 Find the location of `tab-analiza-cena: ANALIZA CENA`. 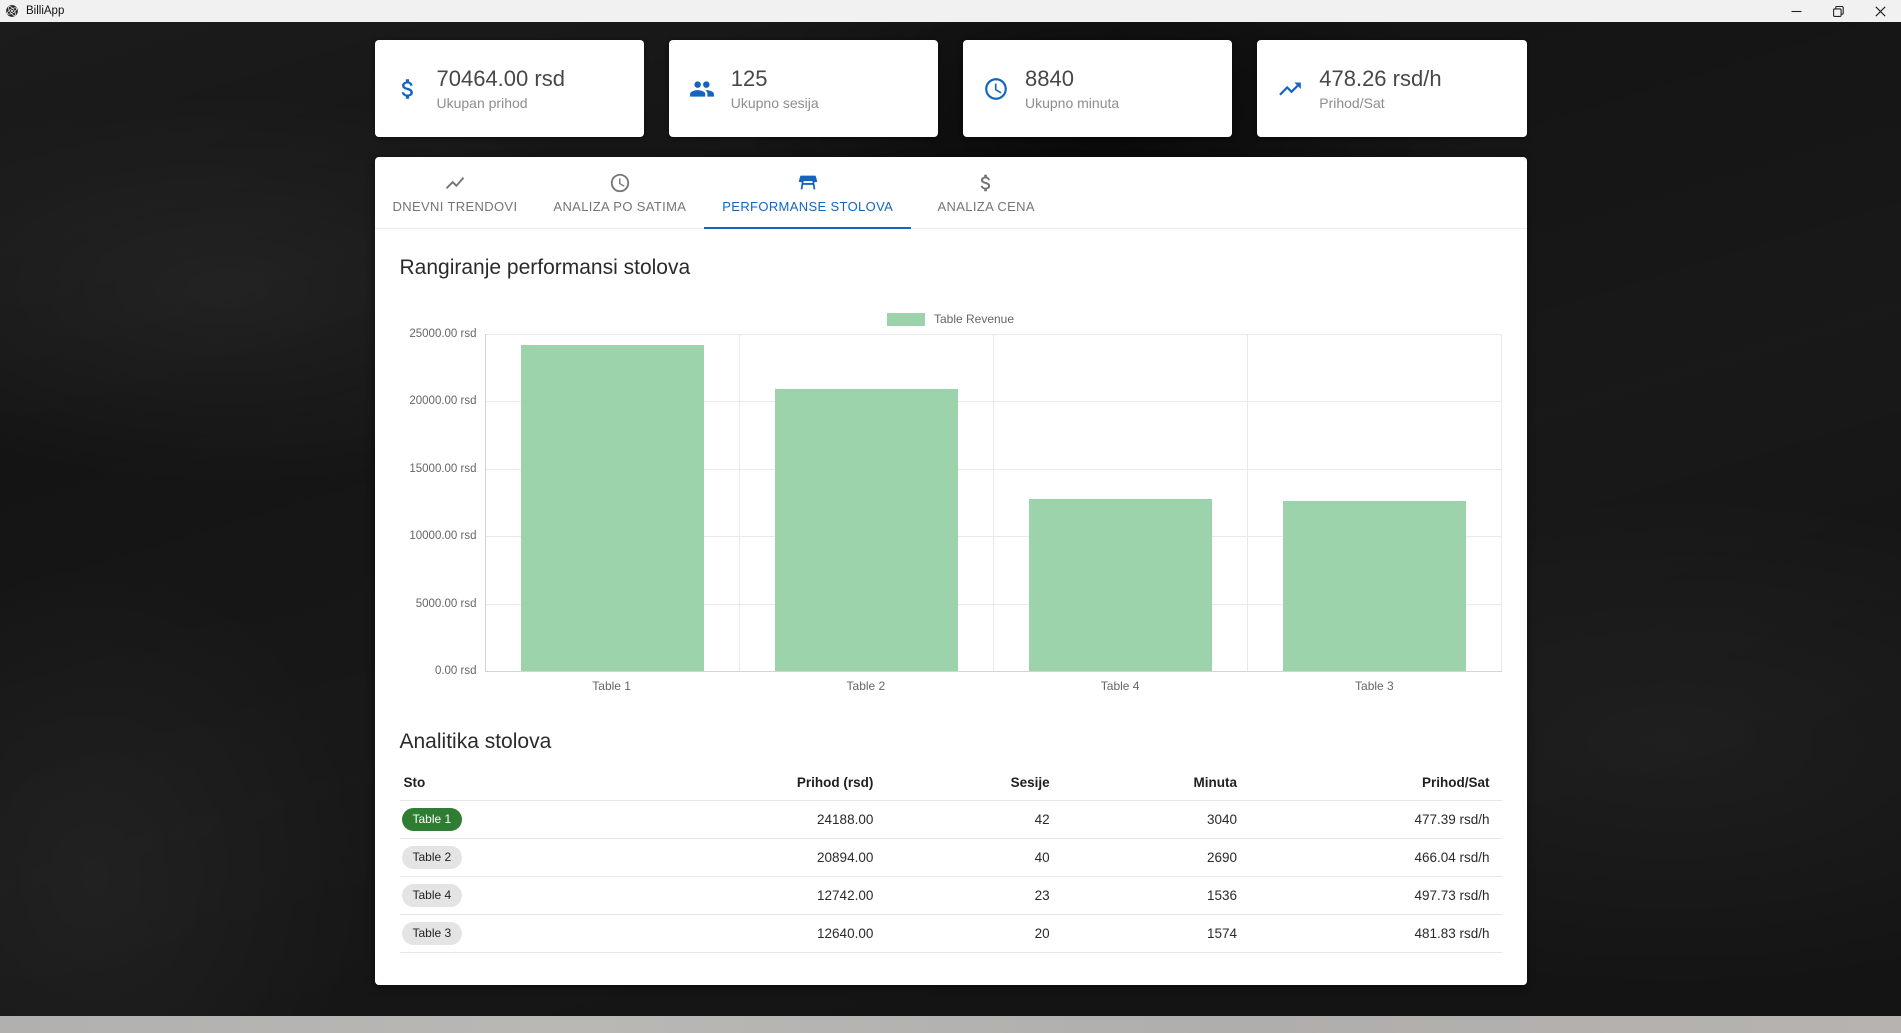

tab-analiza-cena: ANALIZA CENA is located at coordinates (986, 192).